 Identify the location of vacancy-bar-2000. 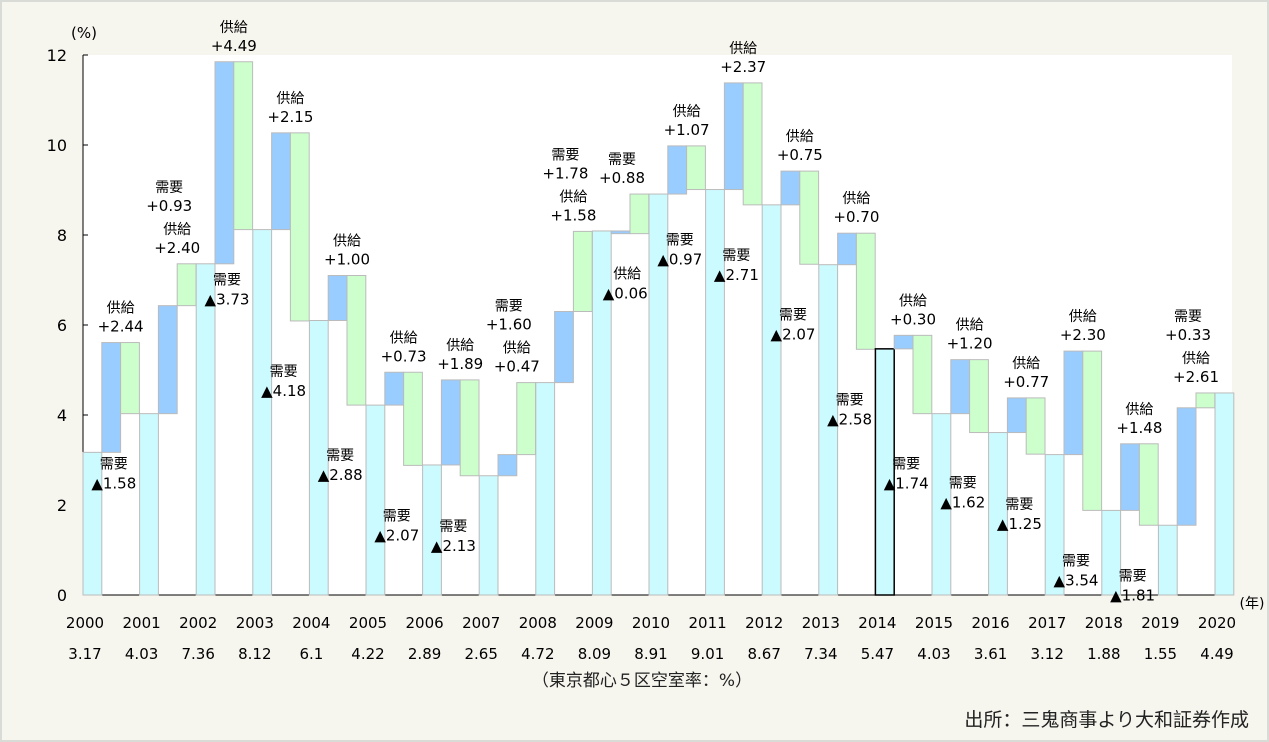
(92, 523).